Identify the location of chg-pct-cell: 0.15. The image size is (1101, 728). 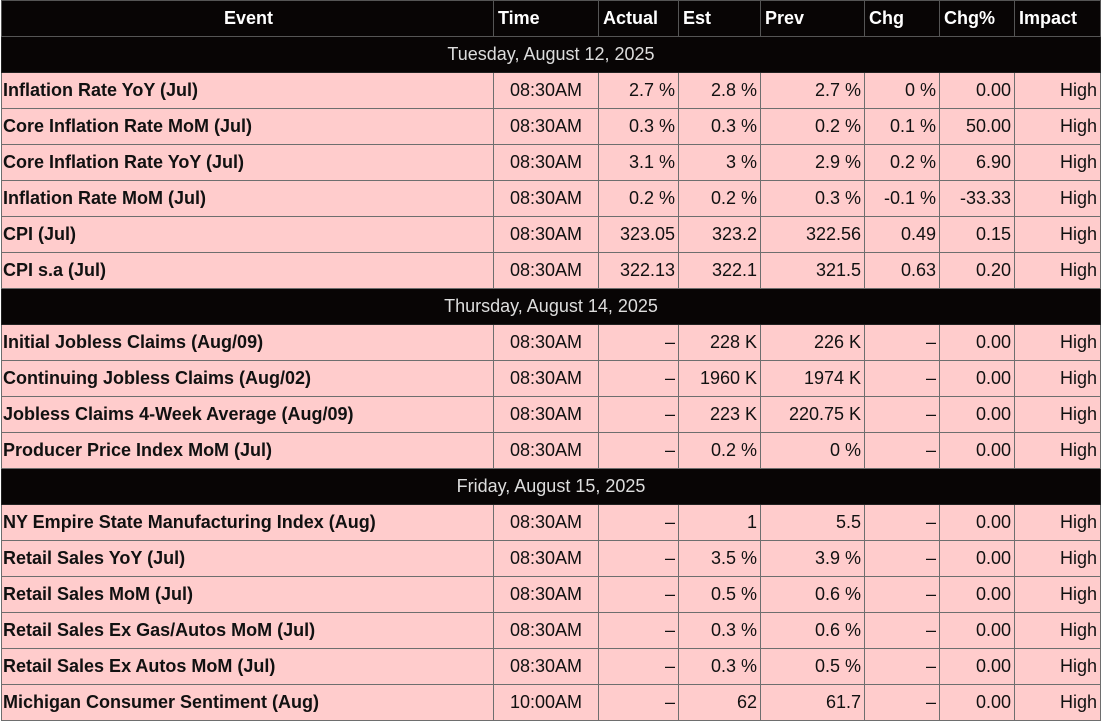
(977, 234).